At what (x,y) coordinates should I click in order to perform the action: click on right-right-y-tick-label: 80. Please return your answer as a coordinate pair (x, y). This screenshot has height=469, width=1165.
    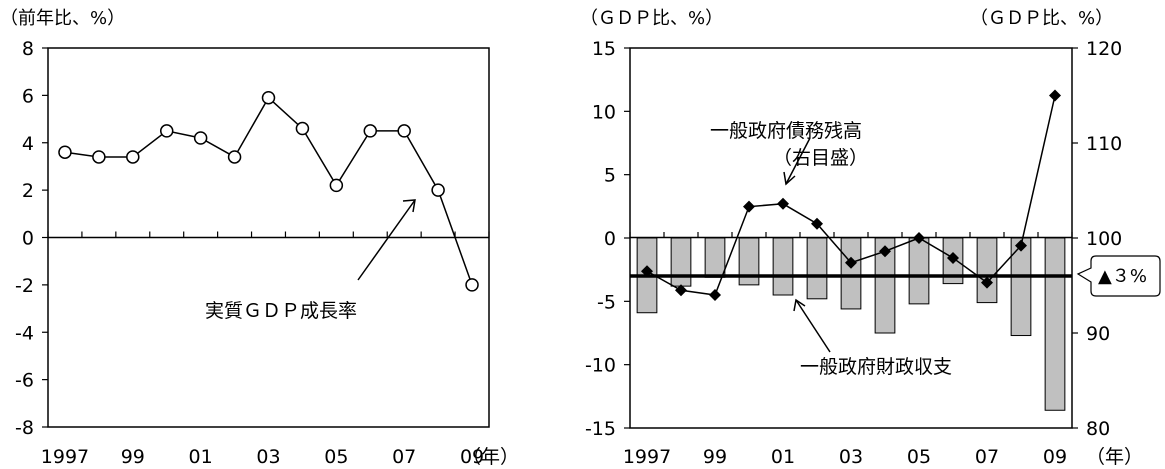
    Looking at the image, I should click on (1098, 429).